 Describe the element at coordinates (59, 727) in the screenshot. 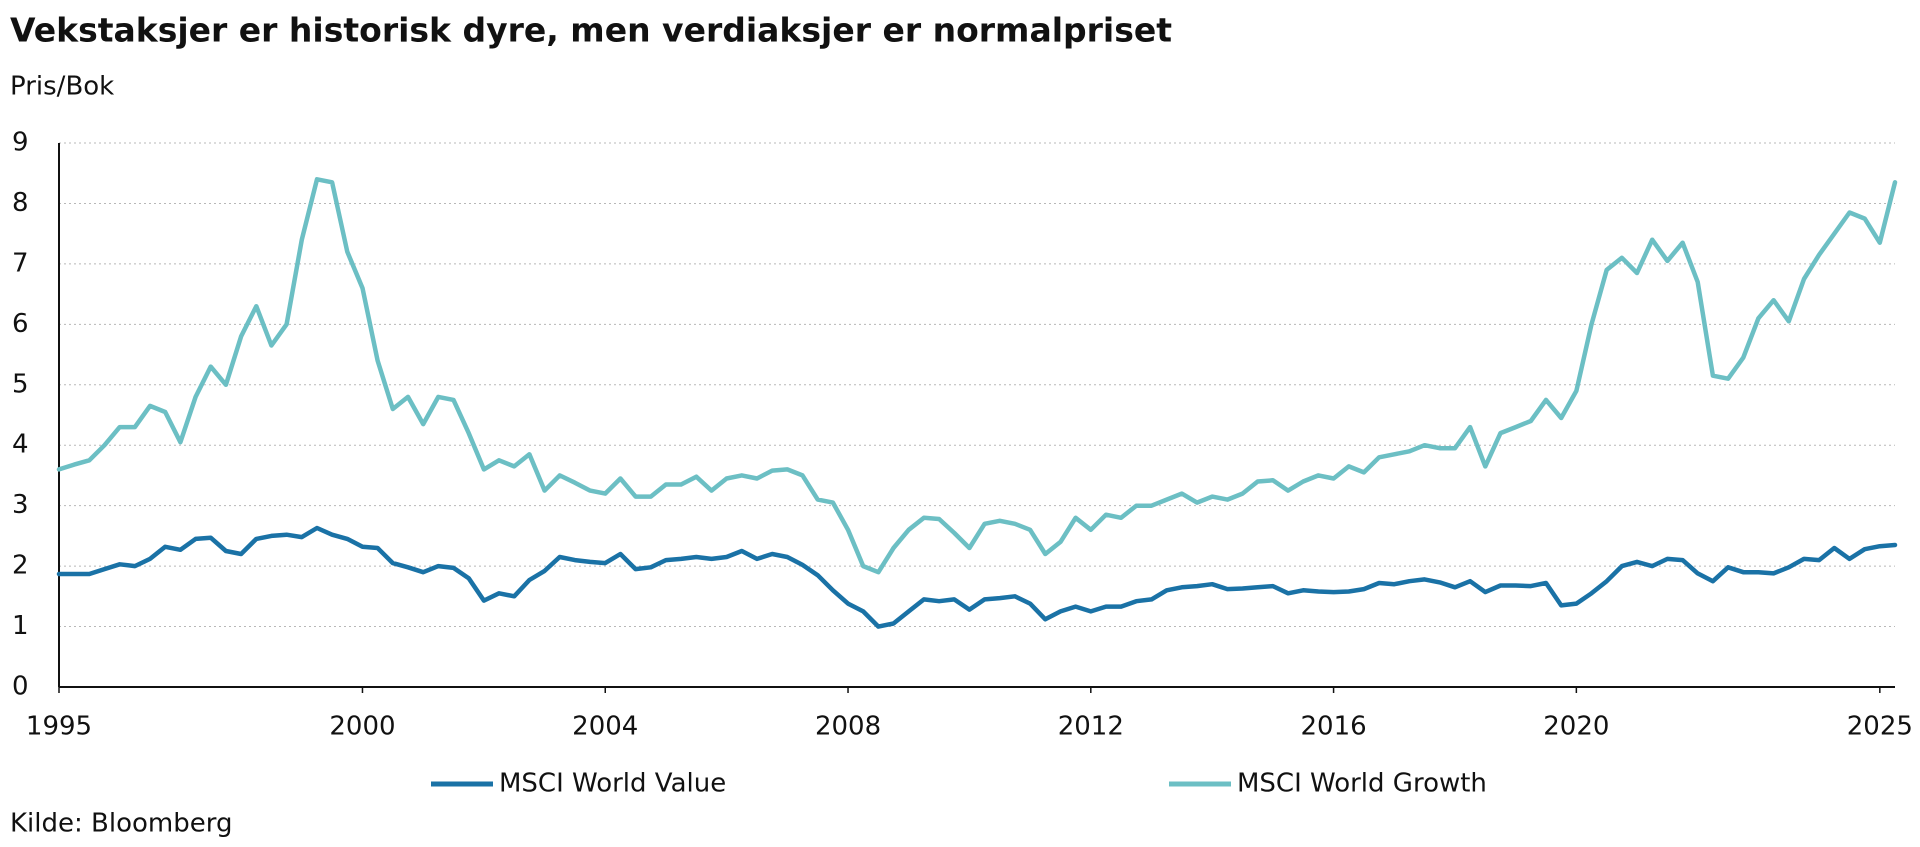

I see `x-tick-label: 1995` at that location.